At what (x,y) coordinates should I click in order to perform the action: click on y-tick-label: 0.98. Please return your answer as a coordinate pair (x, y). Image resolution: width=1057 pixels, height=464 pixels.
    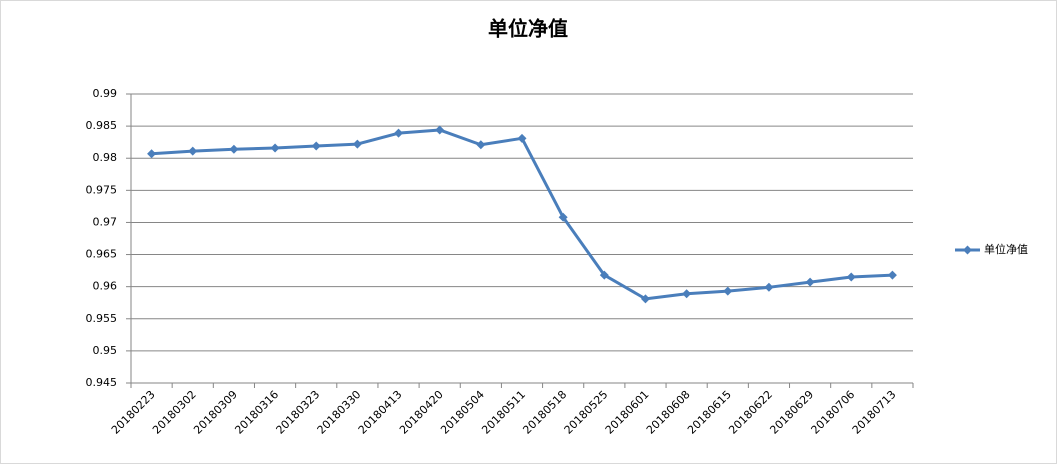
    Looking at the image, I should click on (105, 157).